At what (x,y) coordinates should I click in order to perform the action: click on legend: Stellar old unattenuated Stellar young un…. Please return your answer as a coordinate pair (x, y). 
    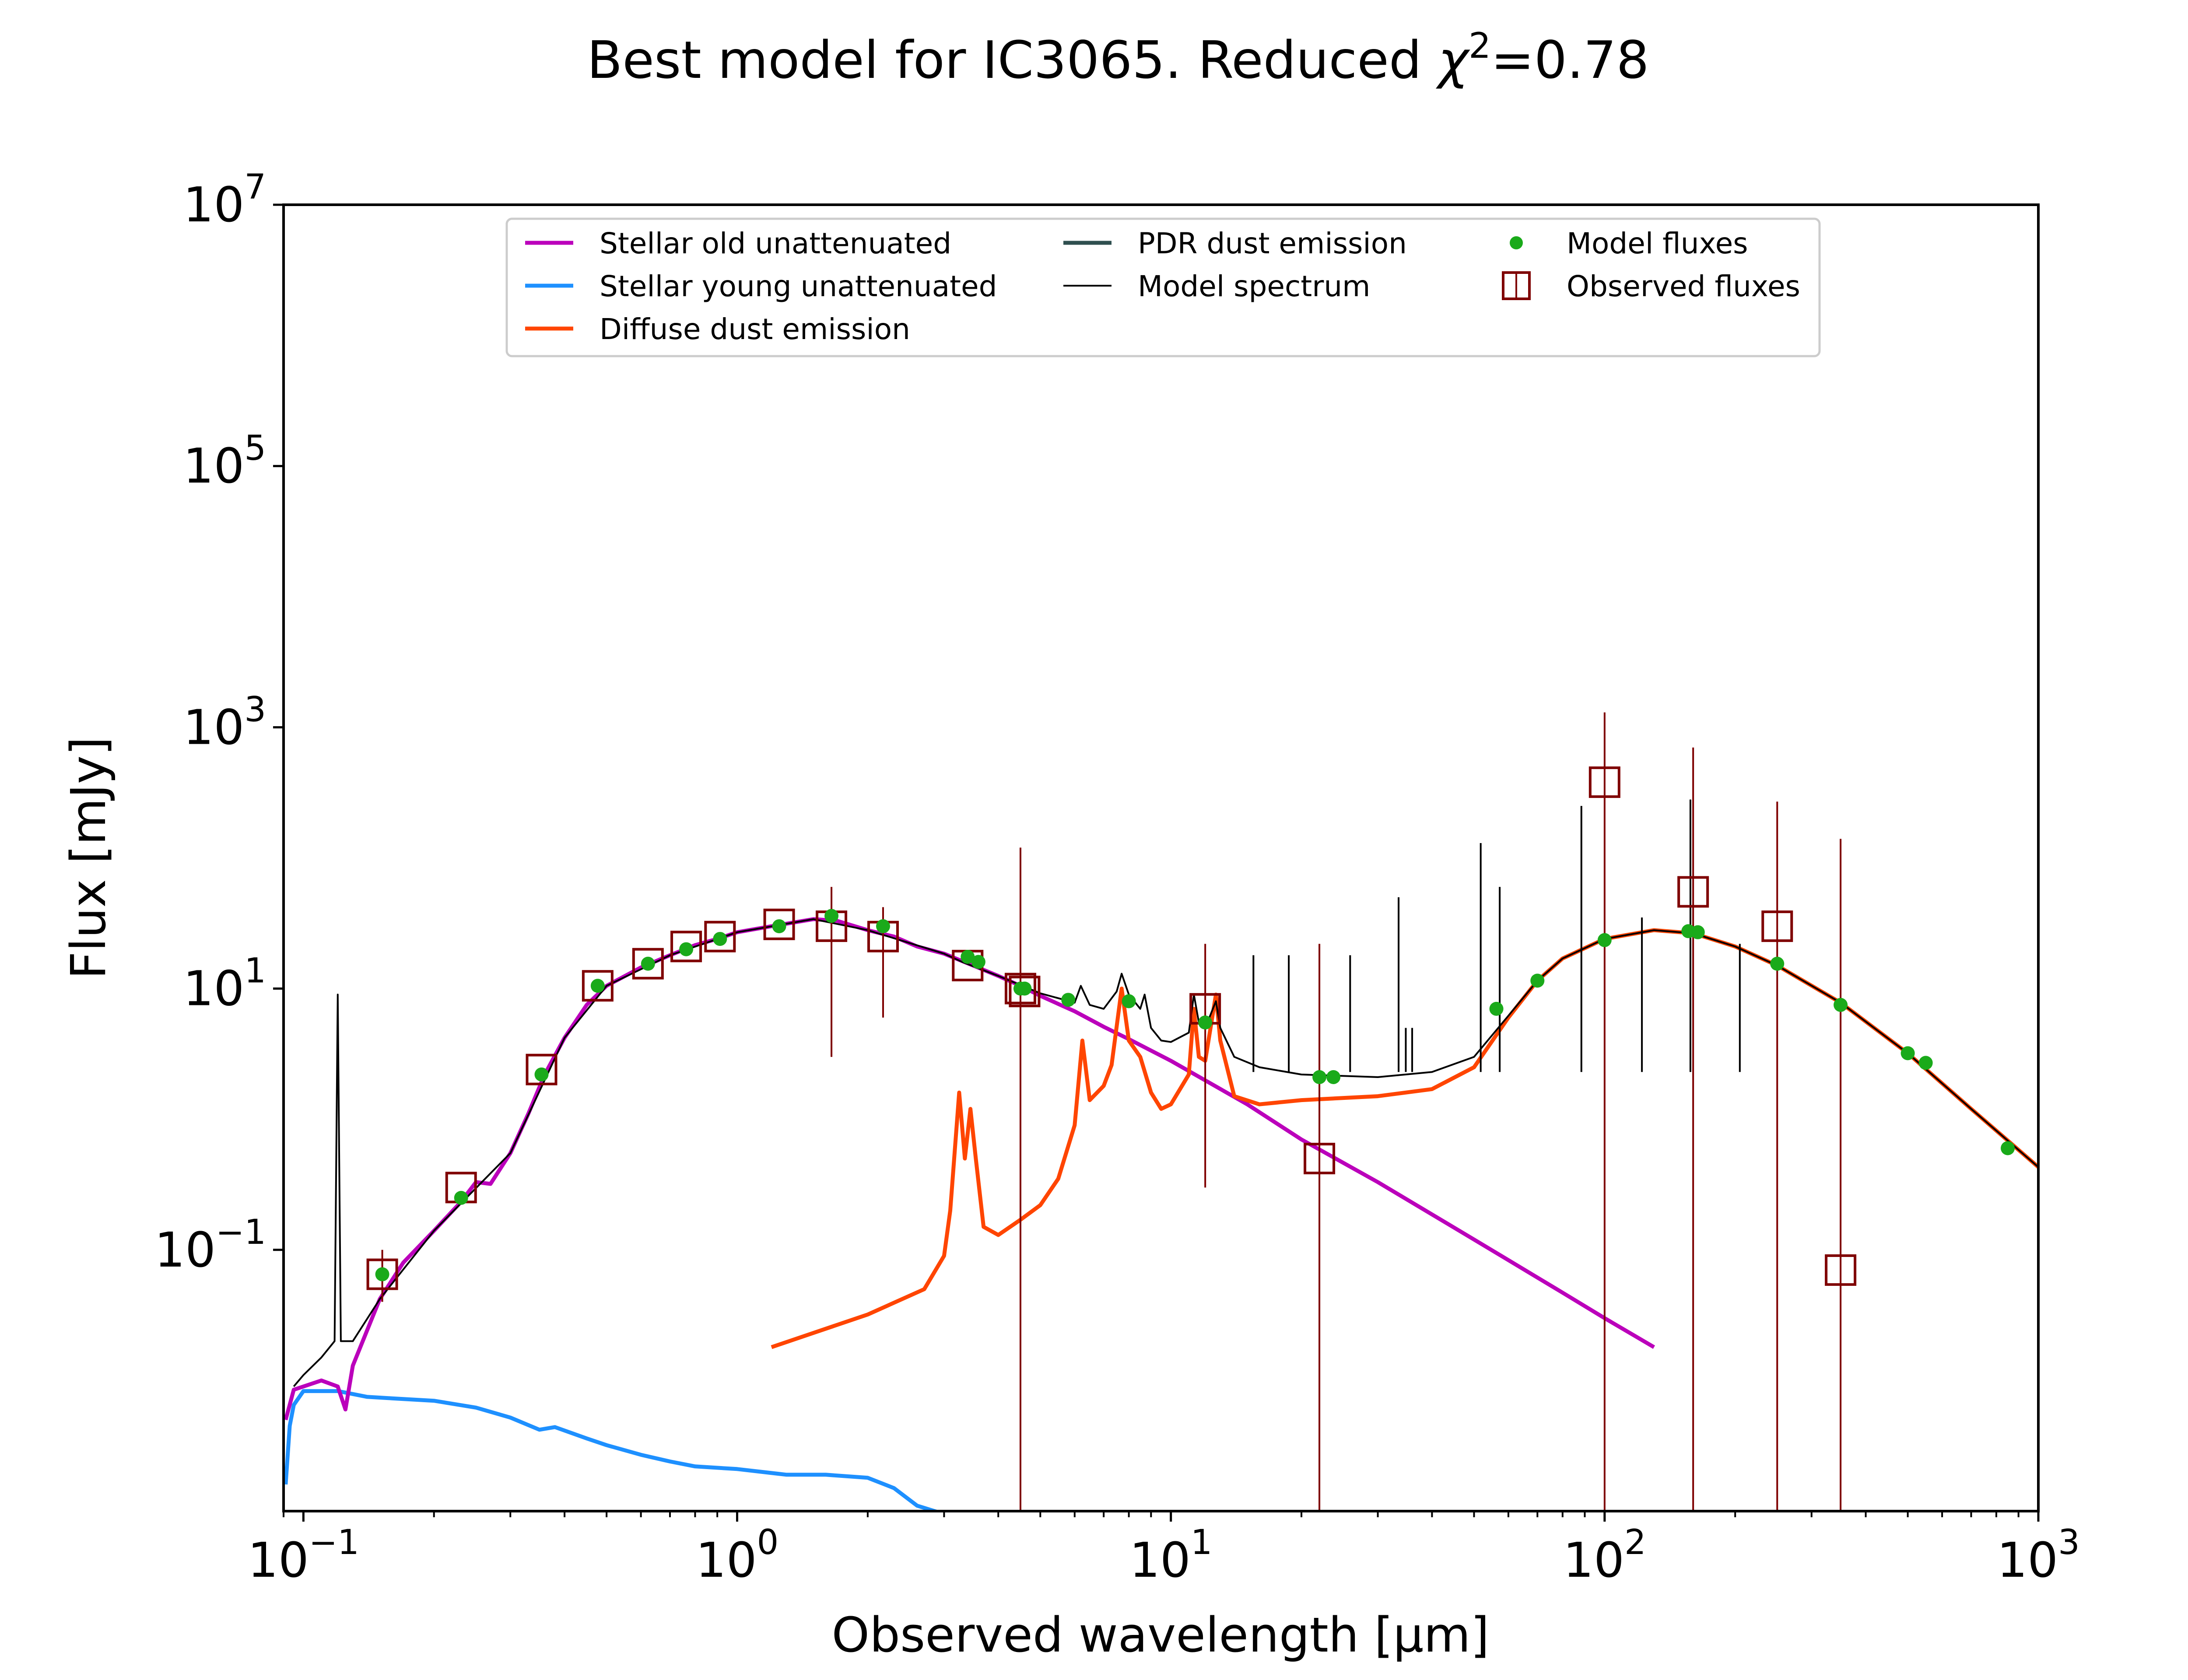
    Looking at the image, I should click on (1163, 287).